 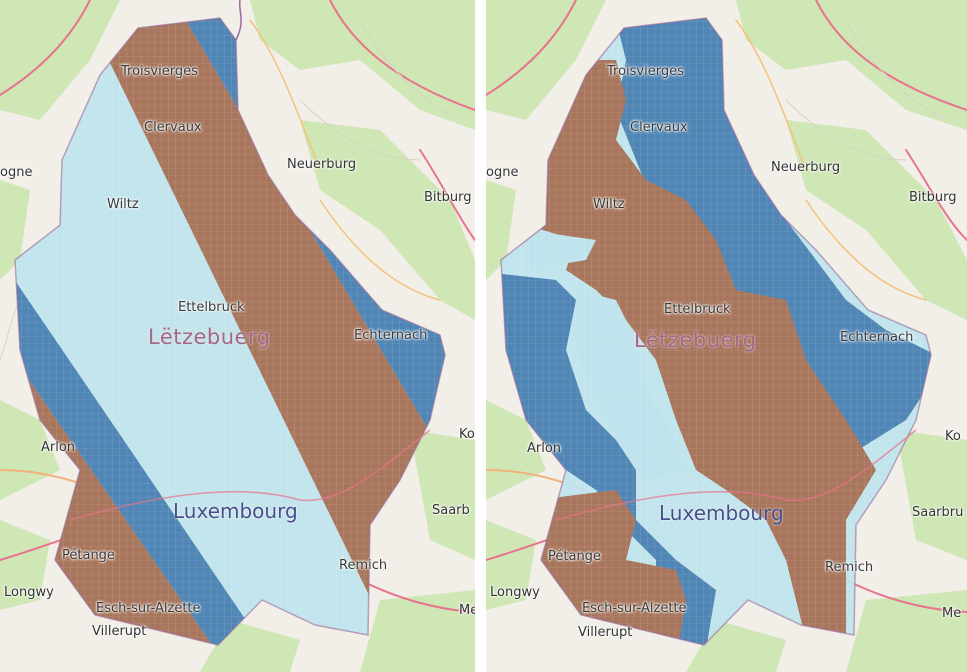 What do you see at coordinates (250, 475) in the screenshot?
I see `highway-left` at bounding box center [250, 475].